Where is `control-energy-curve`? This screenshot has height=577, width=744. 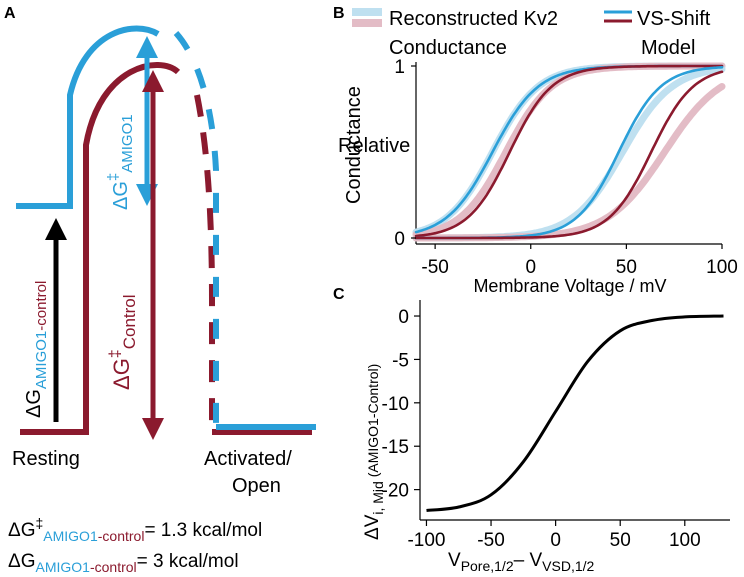 control-energy-curve is located at coordinates (100, 248).